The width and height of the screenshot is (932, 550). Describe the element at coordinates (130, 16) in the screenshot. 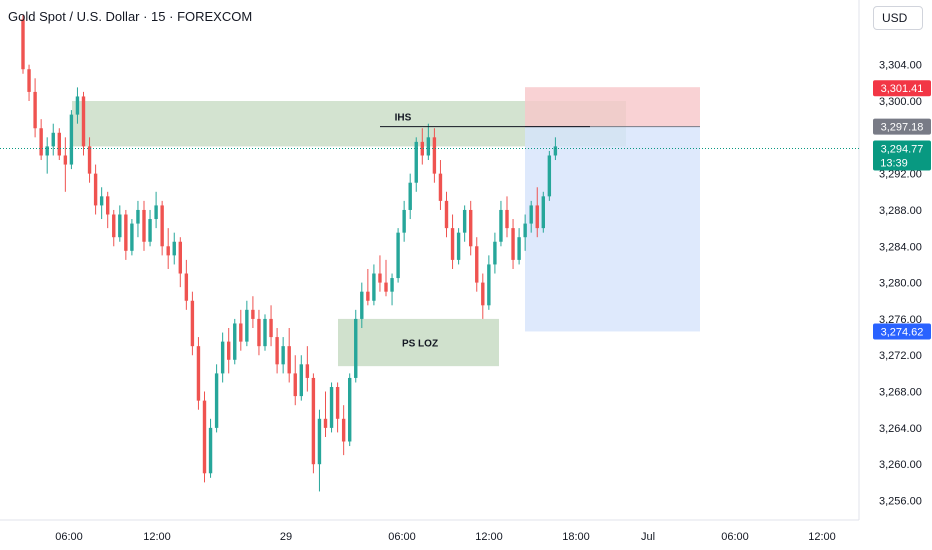

I see `chart-title: Gold Spot / U.S. Dollar · 15 · FOREXCOM` at that location.